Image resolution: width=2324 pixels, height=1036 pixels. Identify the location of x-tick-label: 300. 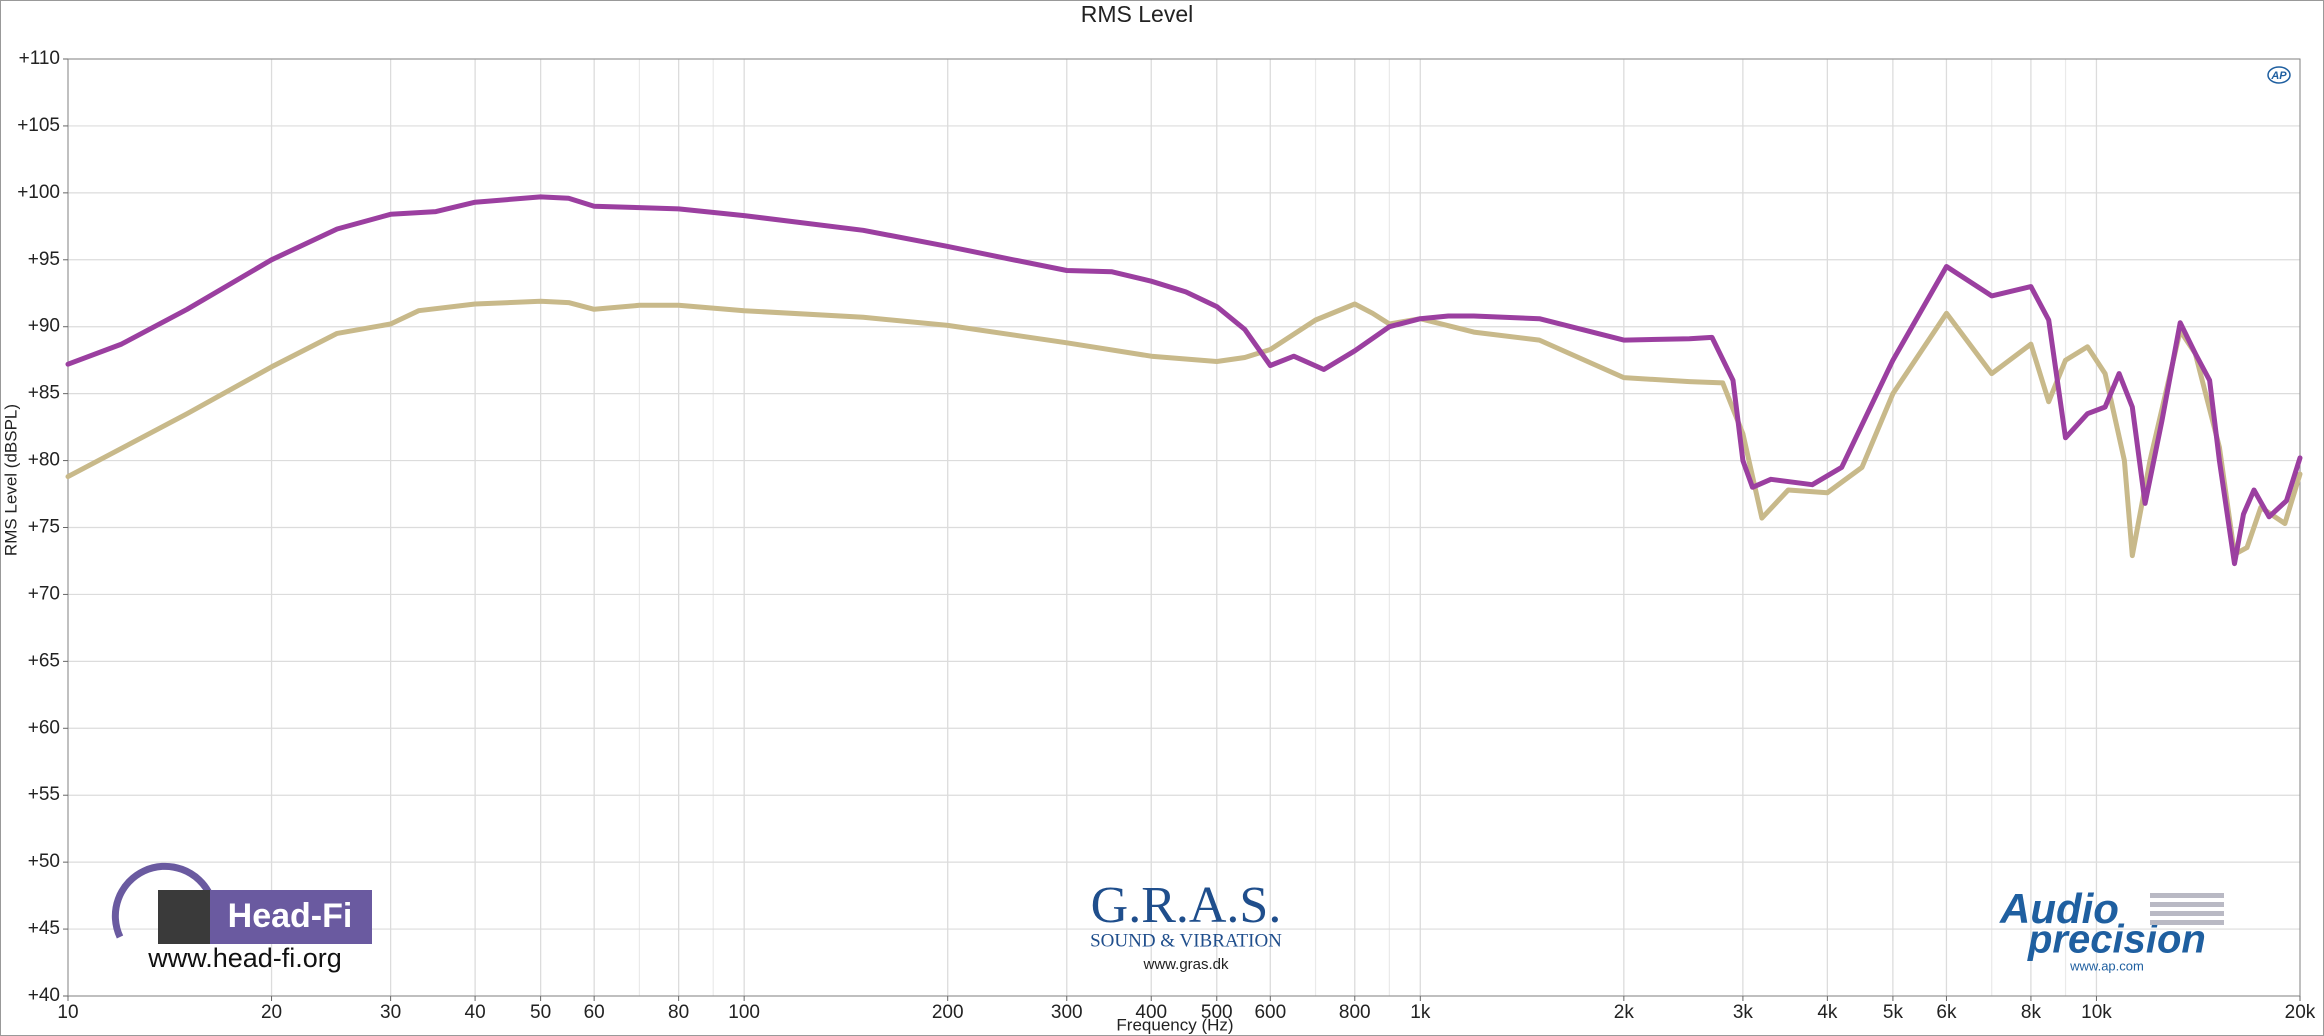
(1067, 1012).